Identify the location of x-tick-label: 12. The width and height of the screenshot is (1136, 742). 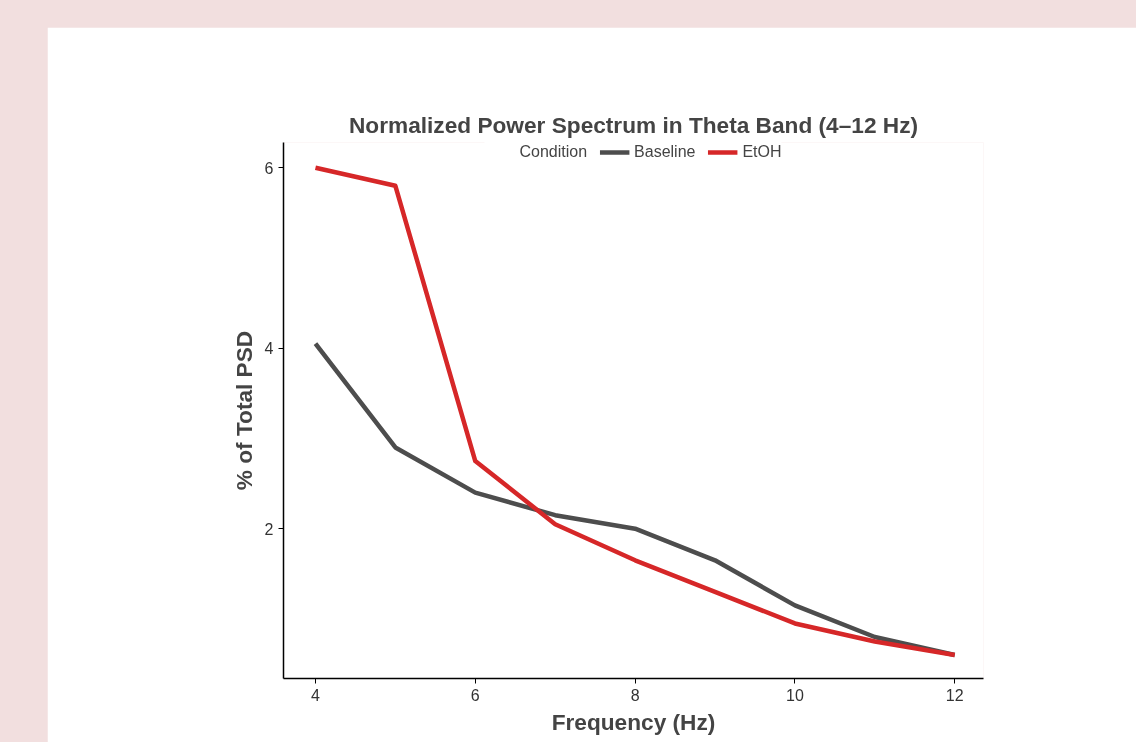
(954, 695).